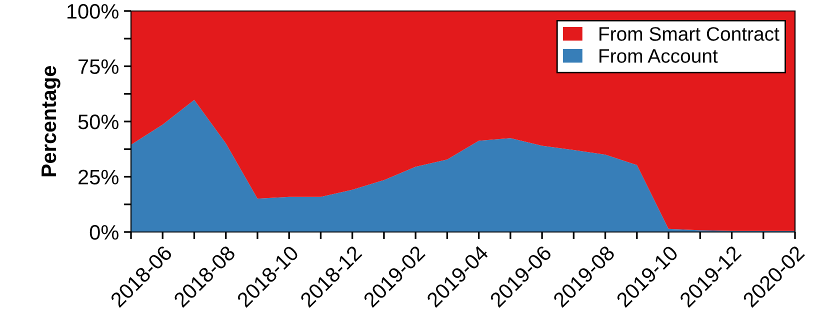 Image resolution: width=831 pixels, height=326 pixels. I want to click on y-axis-title: Percentage, so click(51, 121).